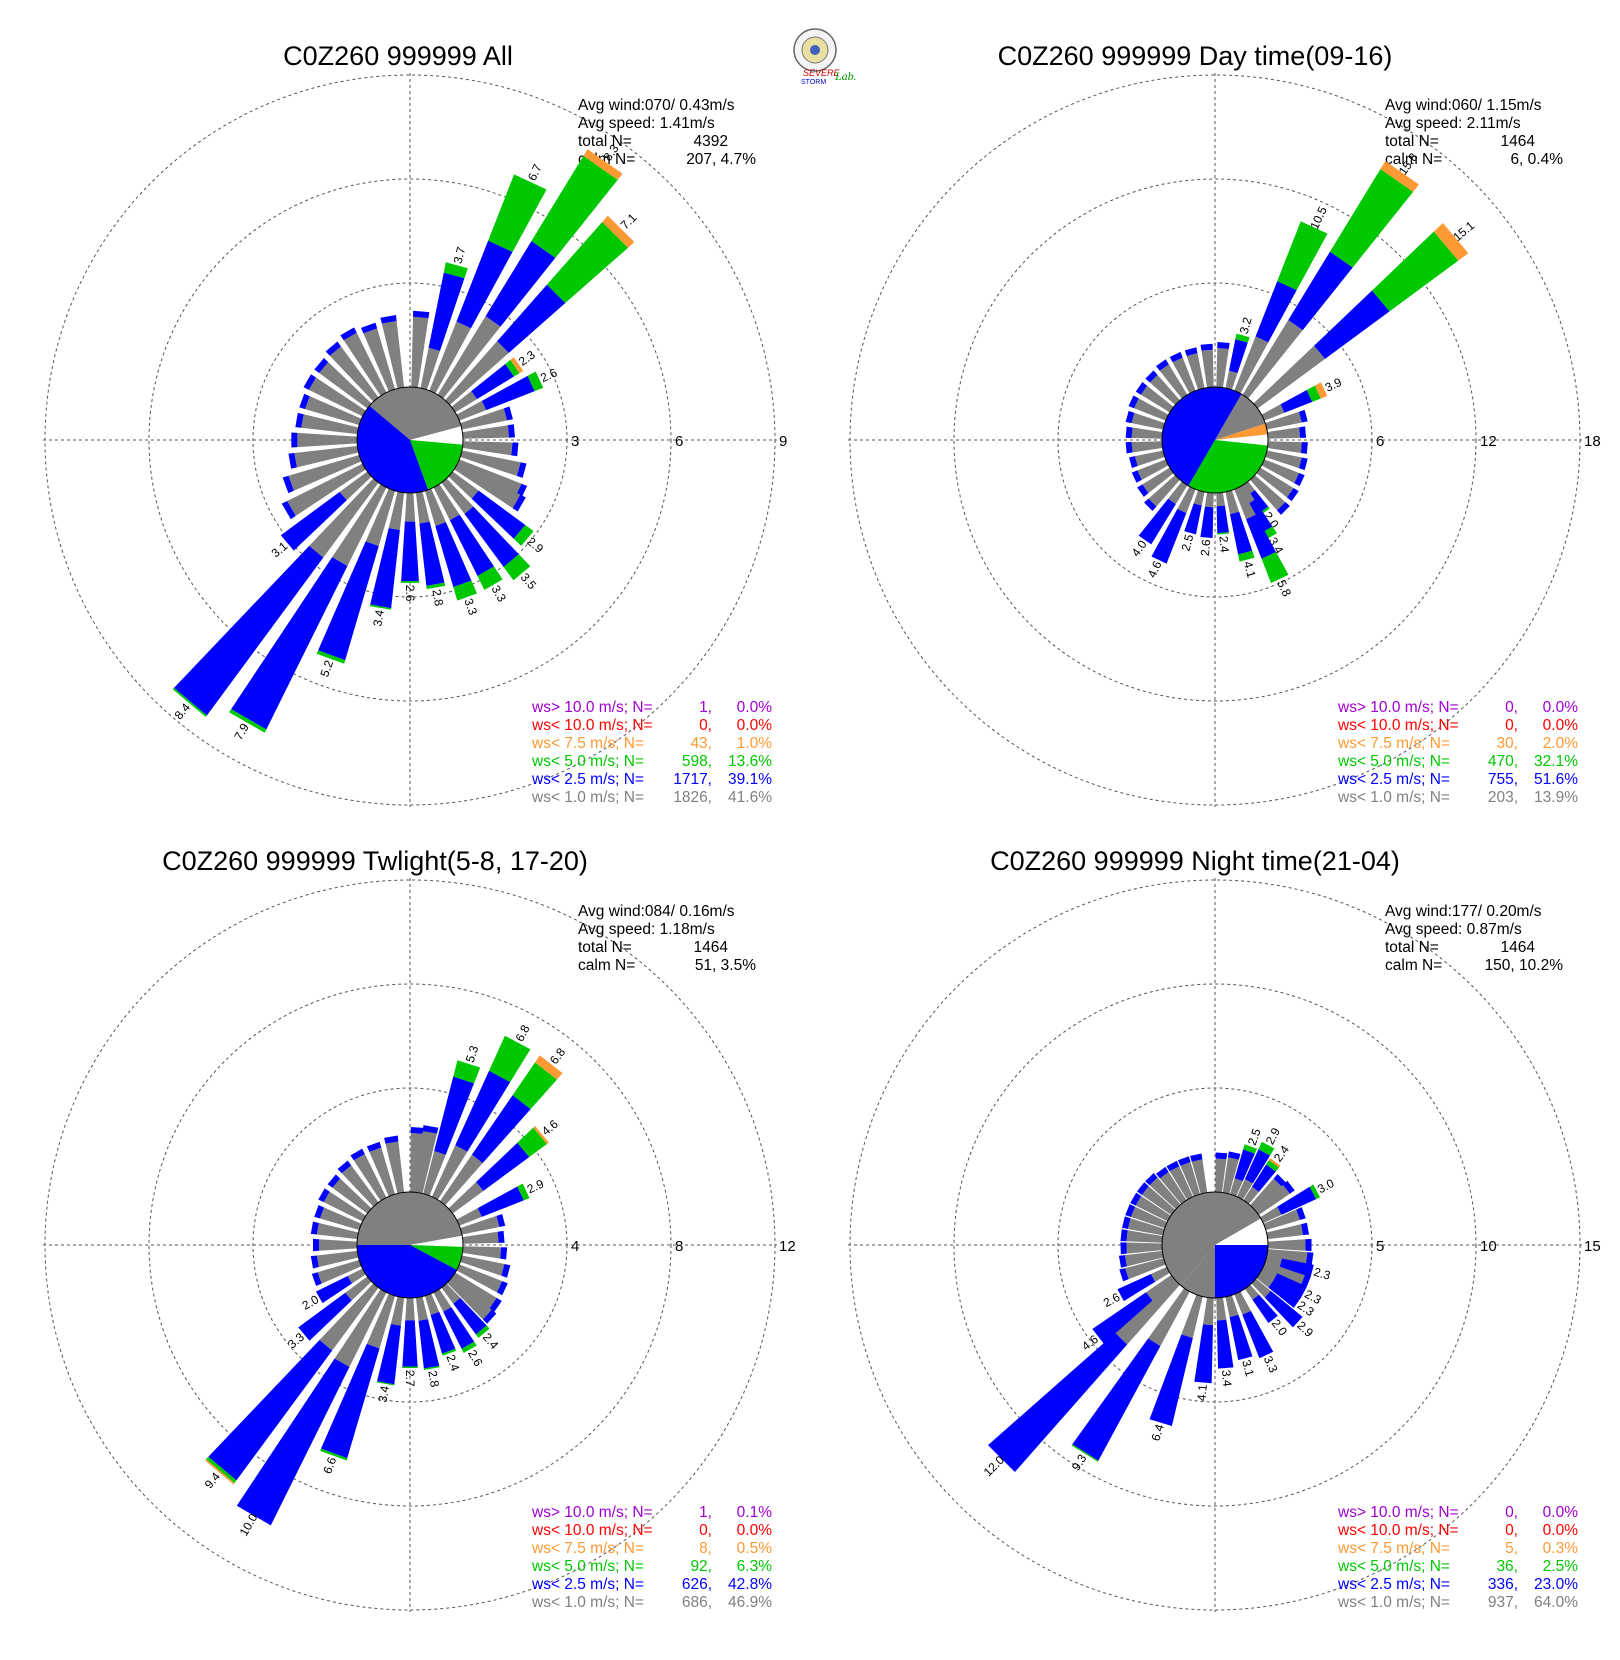 This screenshot has height=1660, width=1620. What do you see at coordinates (815, 50) in the screenshot?
I see `logo-seal-center-icon` at bounding box center [815, 50].